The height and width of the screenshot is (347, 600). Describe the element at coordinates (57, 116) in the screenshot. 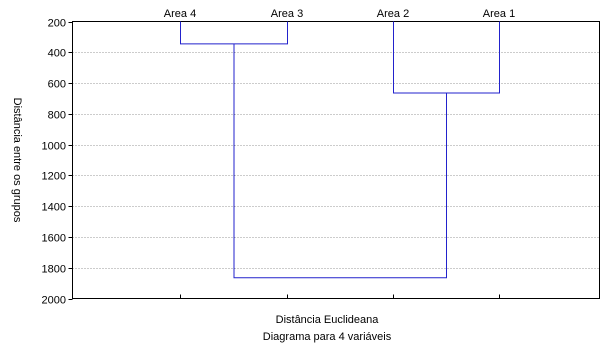

I see `y-tick-label: 800` at that location.